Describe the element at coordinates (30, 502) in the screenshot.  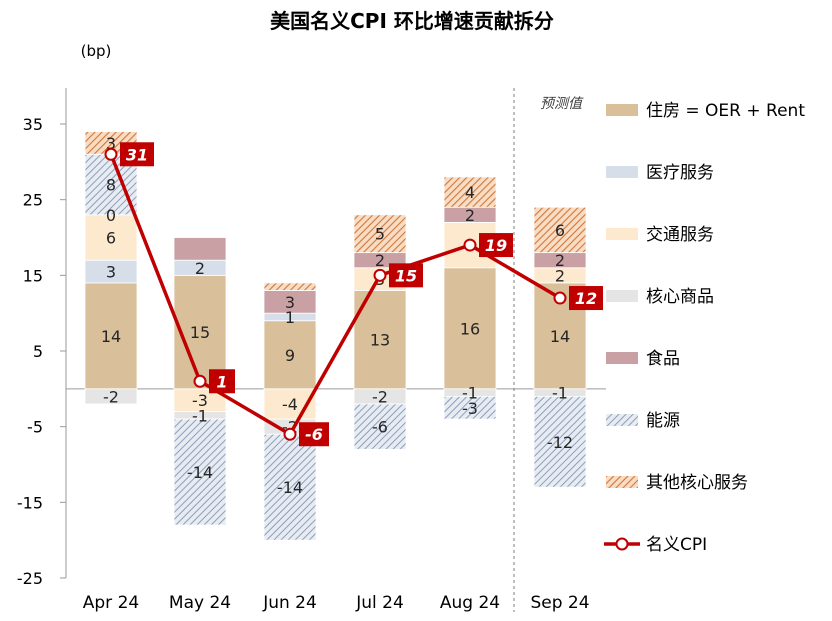
I see `y-tick-label: -15` at that location.